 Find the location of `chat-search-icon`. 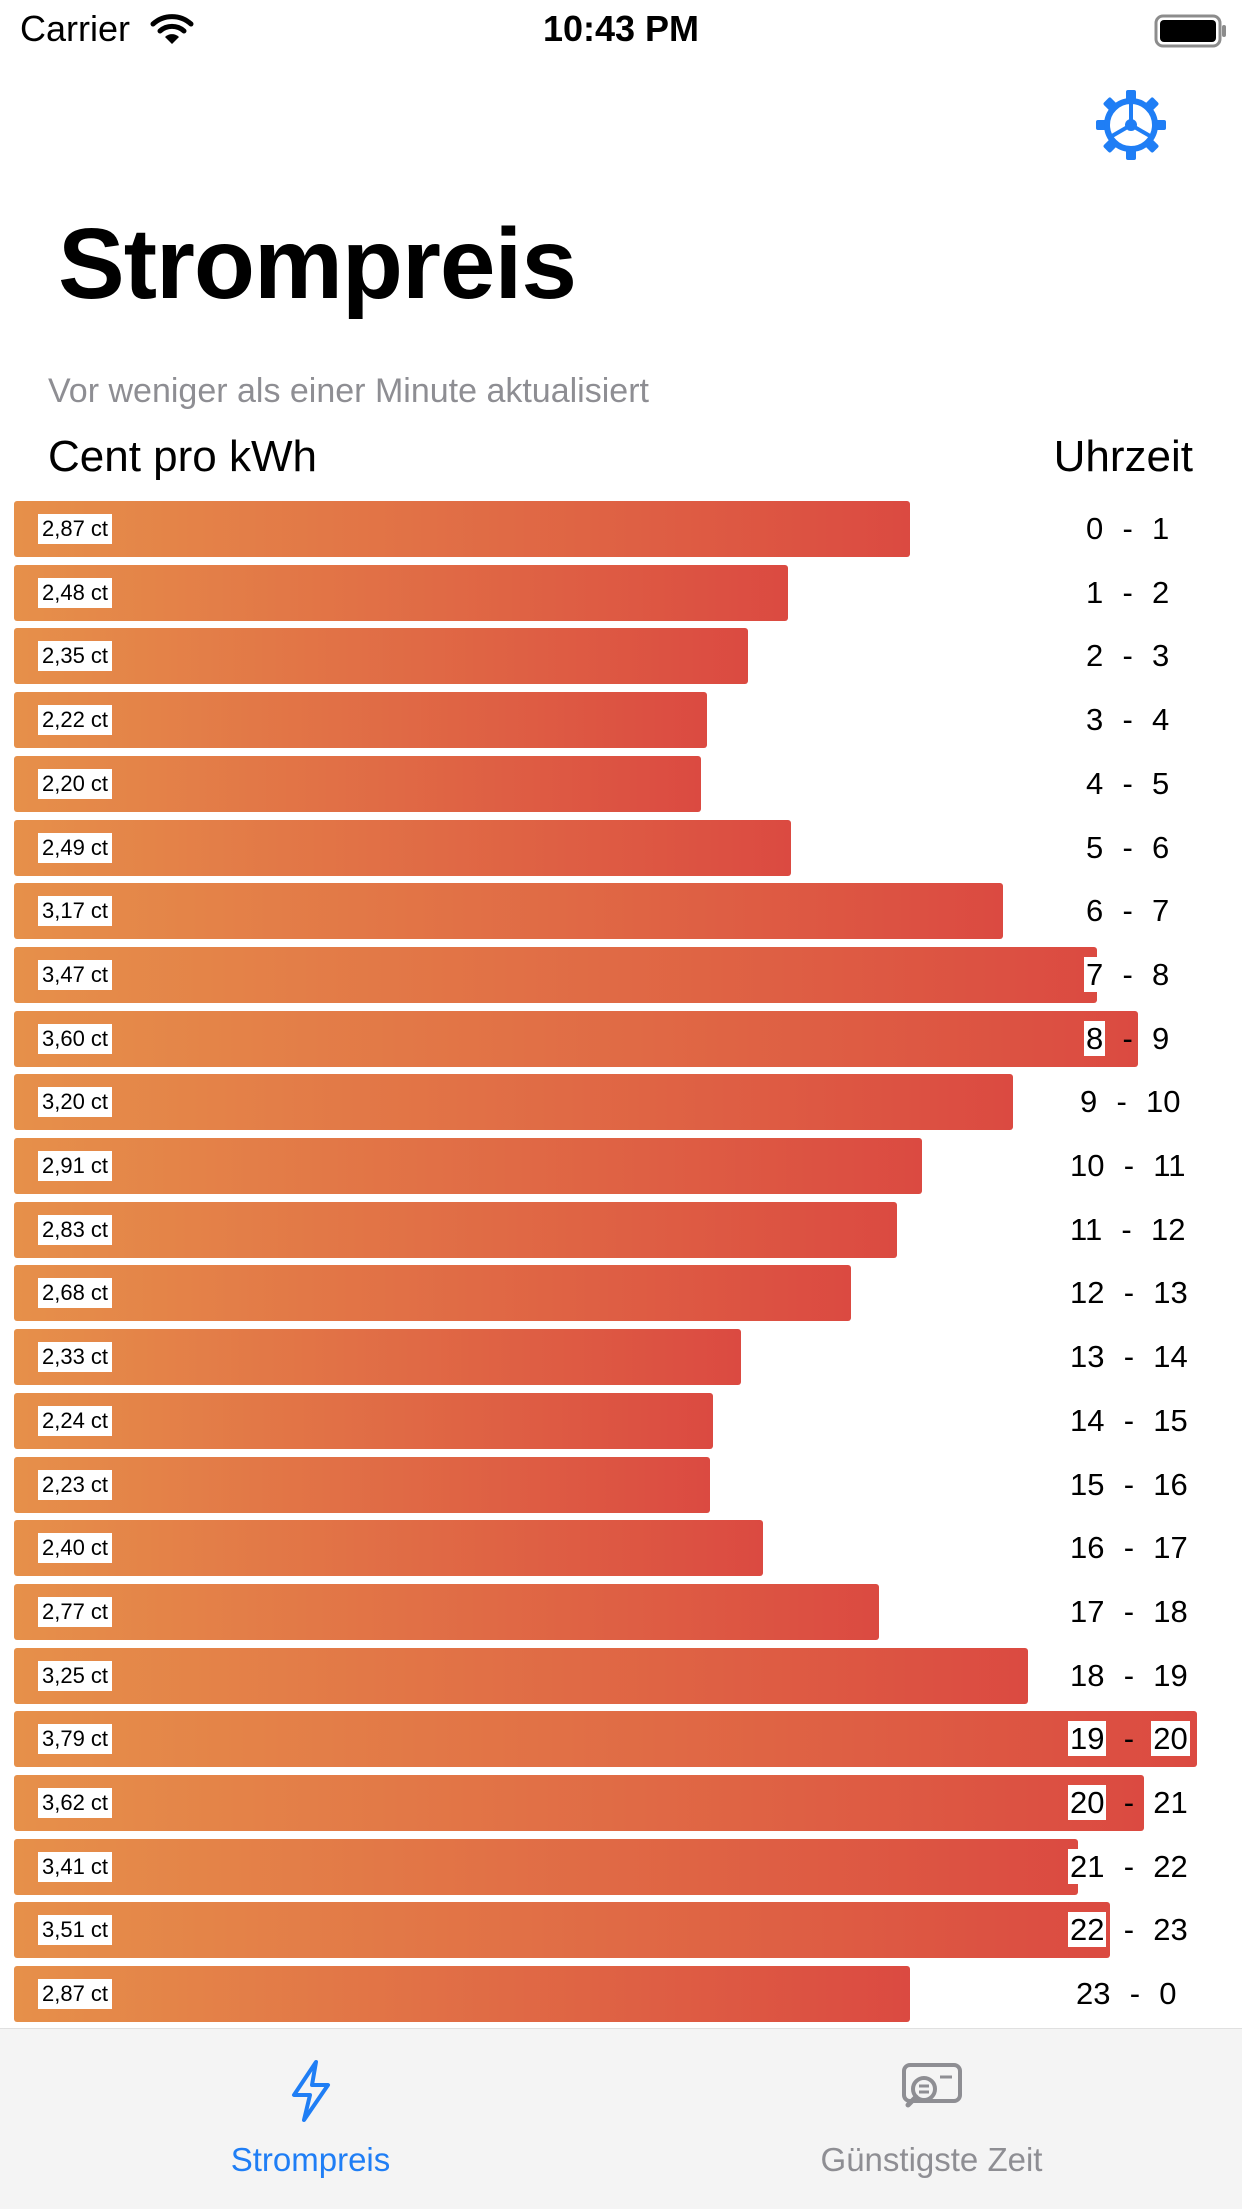

chat-search-icon is located at coordinates (931, 2091).